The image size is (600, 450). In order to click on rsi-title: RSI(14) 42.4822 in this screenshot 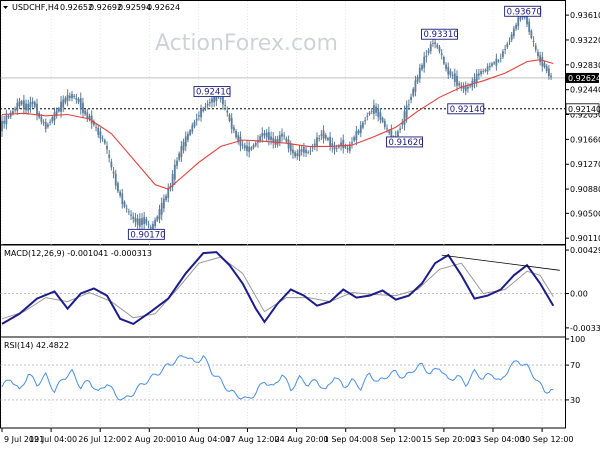, I will do `click(36, 345)`.